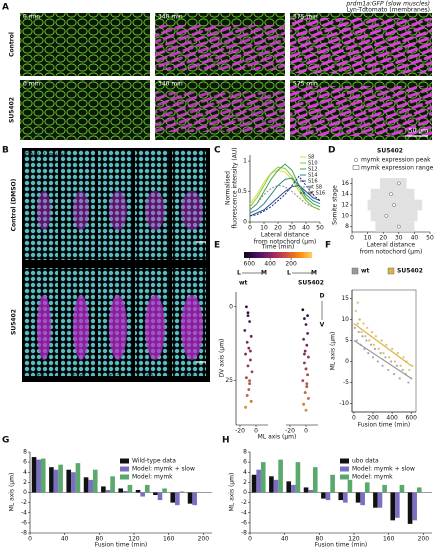  I want to click on y-tick-label: 2, so click(245, 482).